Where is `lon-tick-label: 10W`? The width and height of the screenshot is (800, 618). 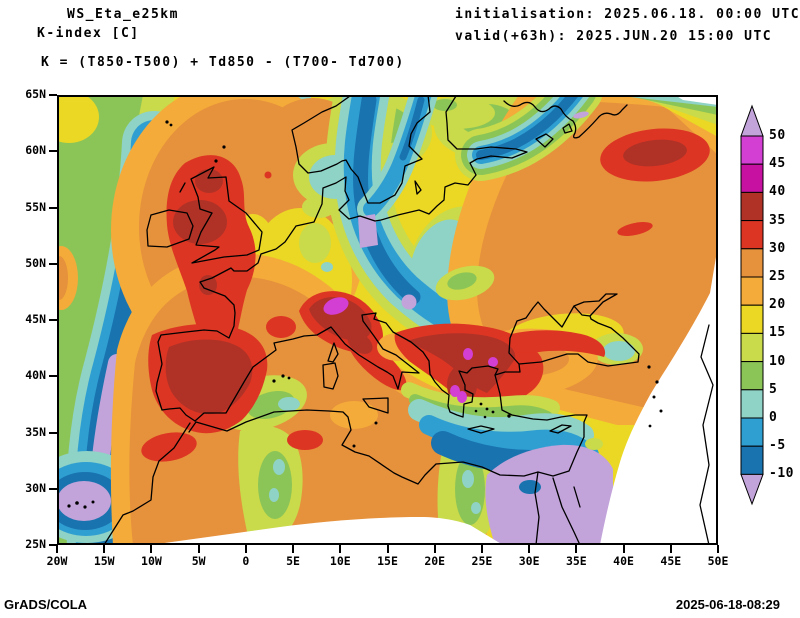
lon-tick-label: 10W is located at coordinates (151, 561).